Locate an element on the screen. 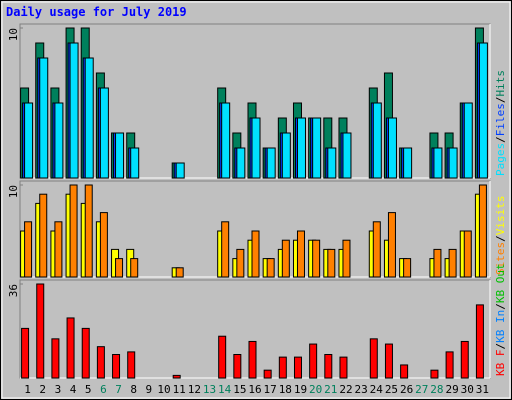 The image size is (512, 400). x-tick-label: 2 is located at coordinates (42, 389).